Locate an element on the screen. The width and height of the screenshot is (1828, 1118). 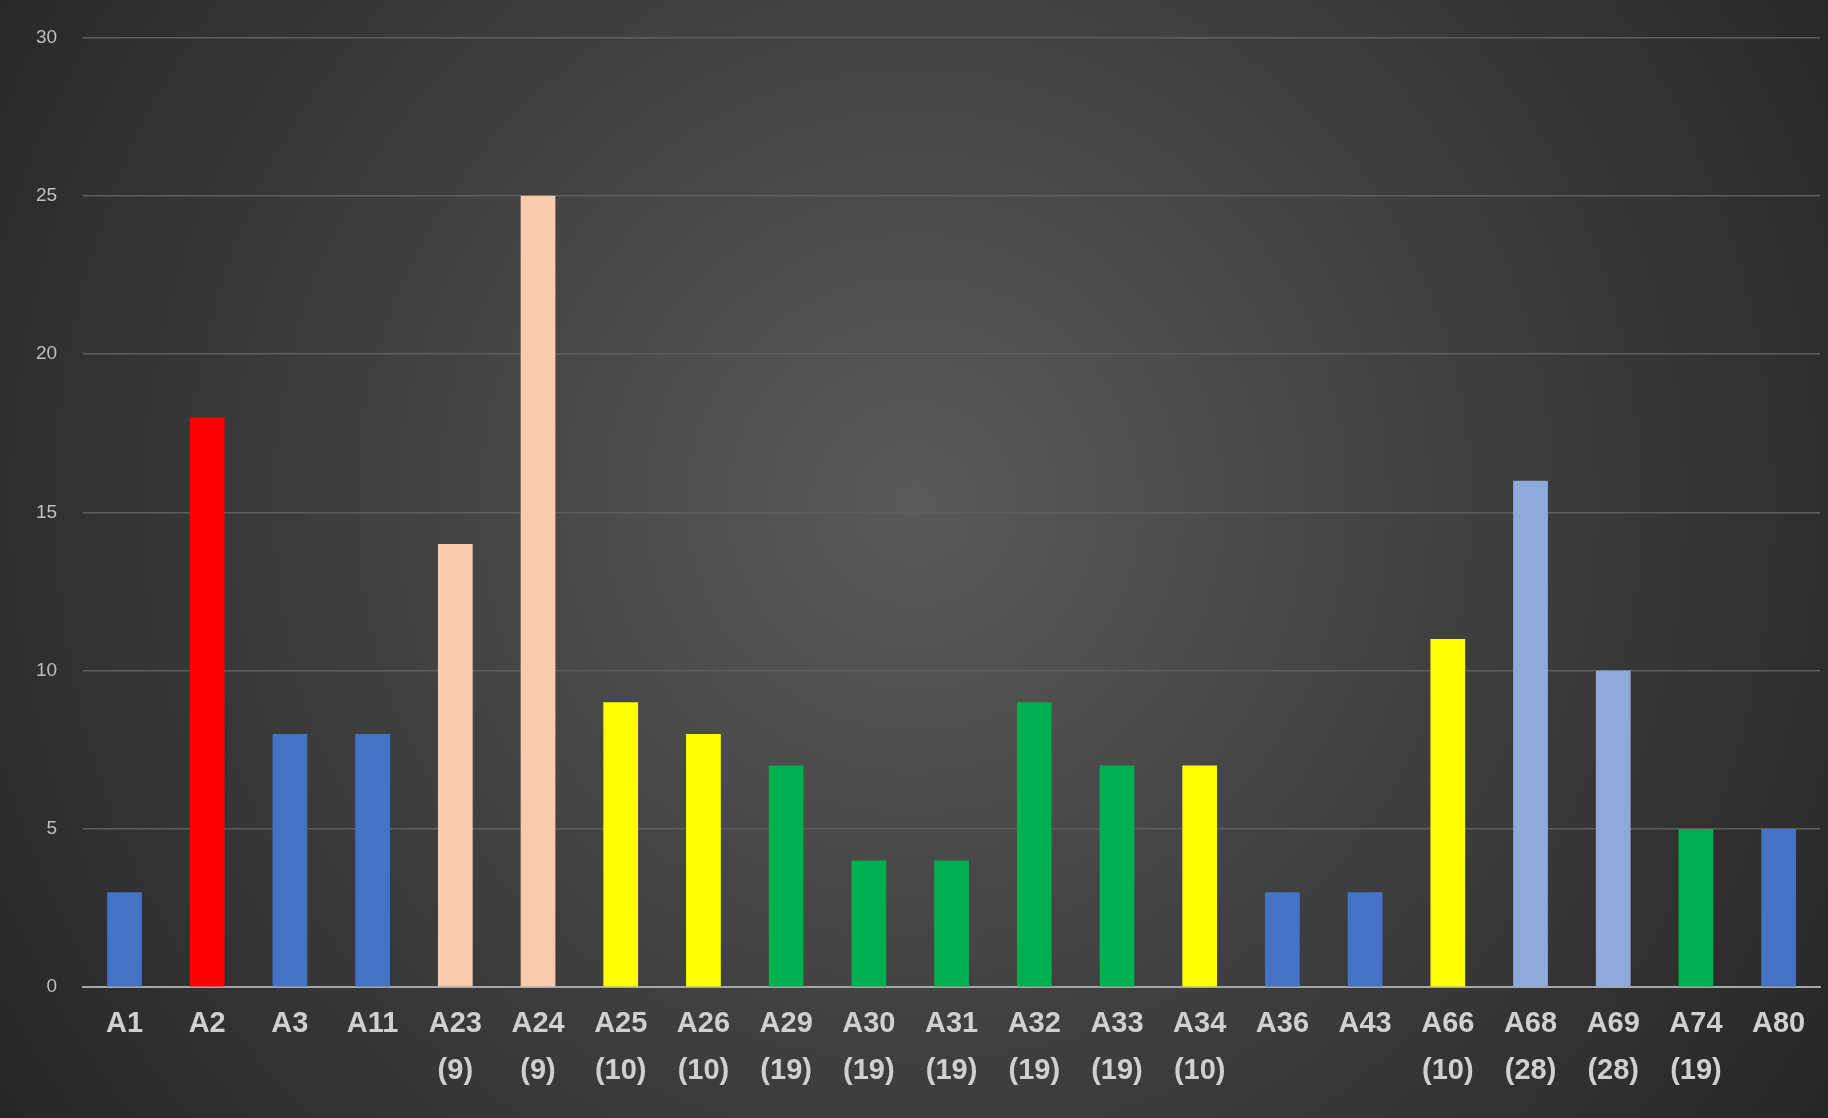
y-tick-label: 5 is located at coordinates (52, 828).